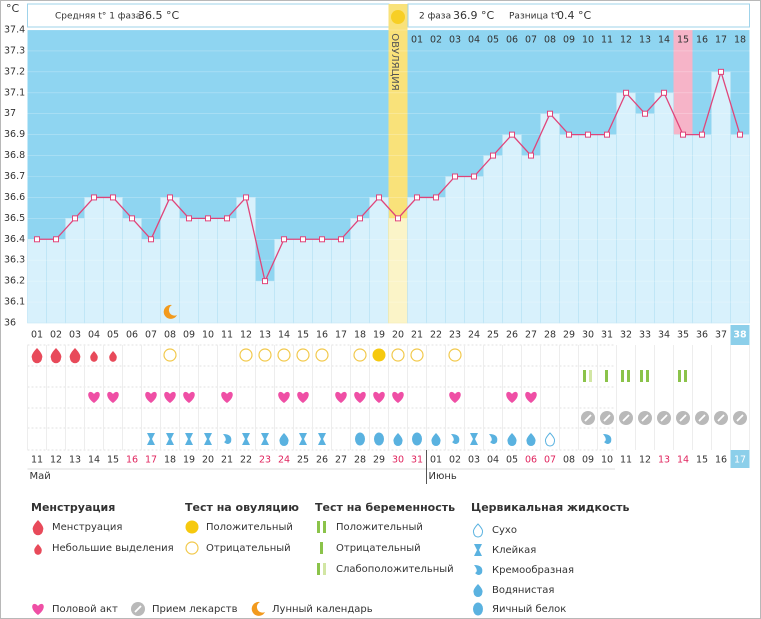  What do you see at coordinates (398, 335) in the screenshot?
I see `cycle-day: 20` at bounding box center [398, 335].